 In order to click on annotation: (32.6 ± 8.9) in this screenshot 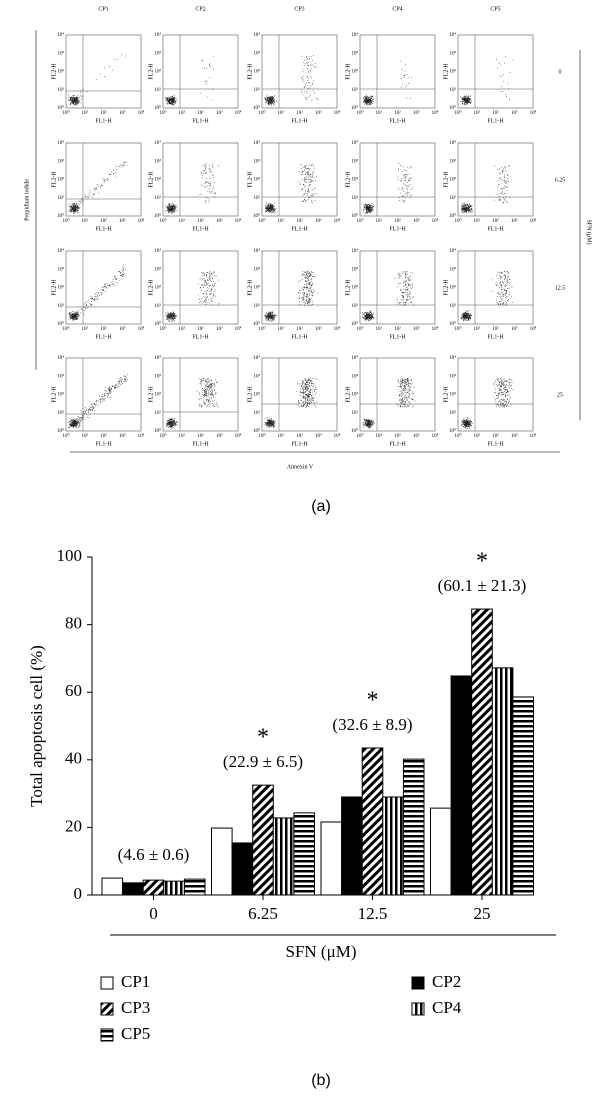, I will do `click(372, 724)`.